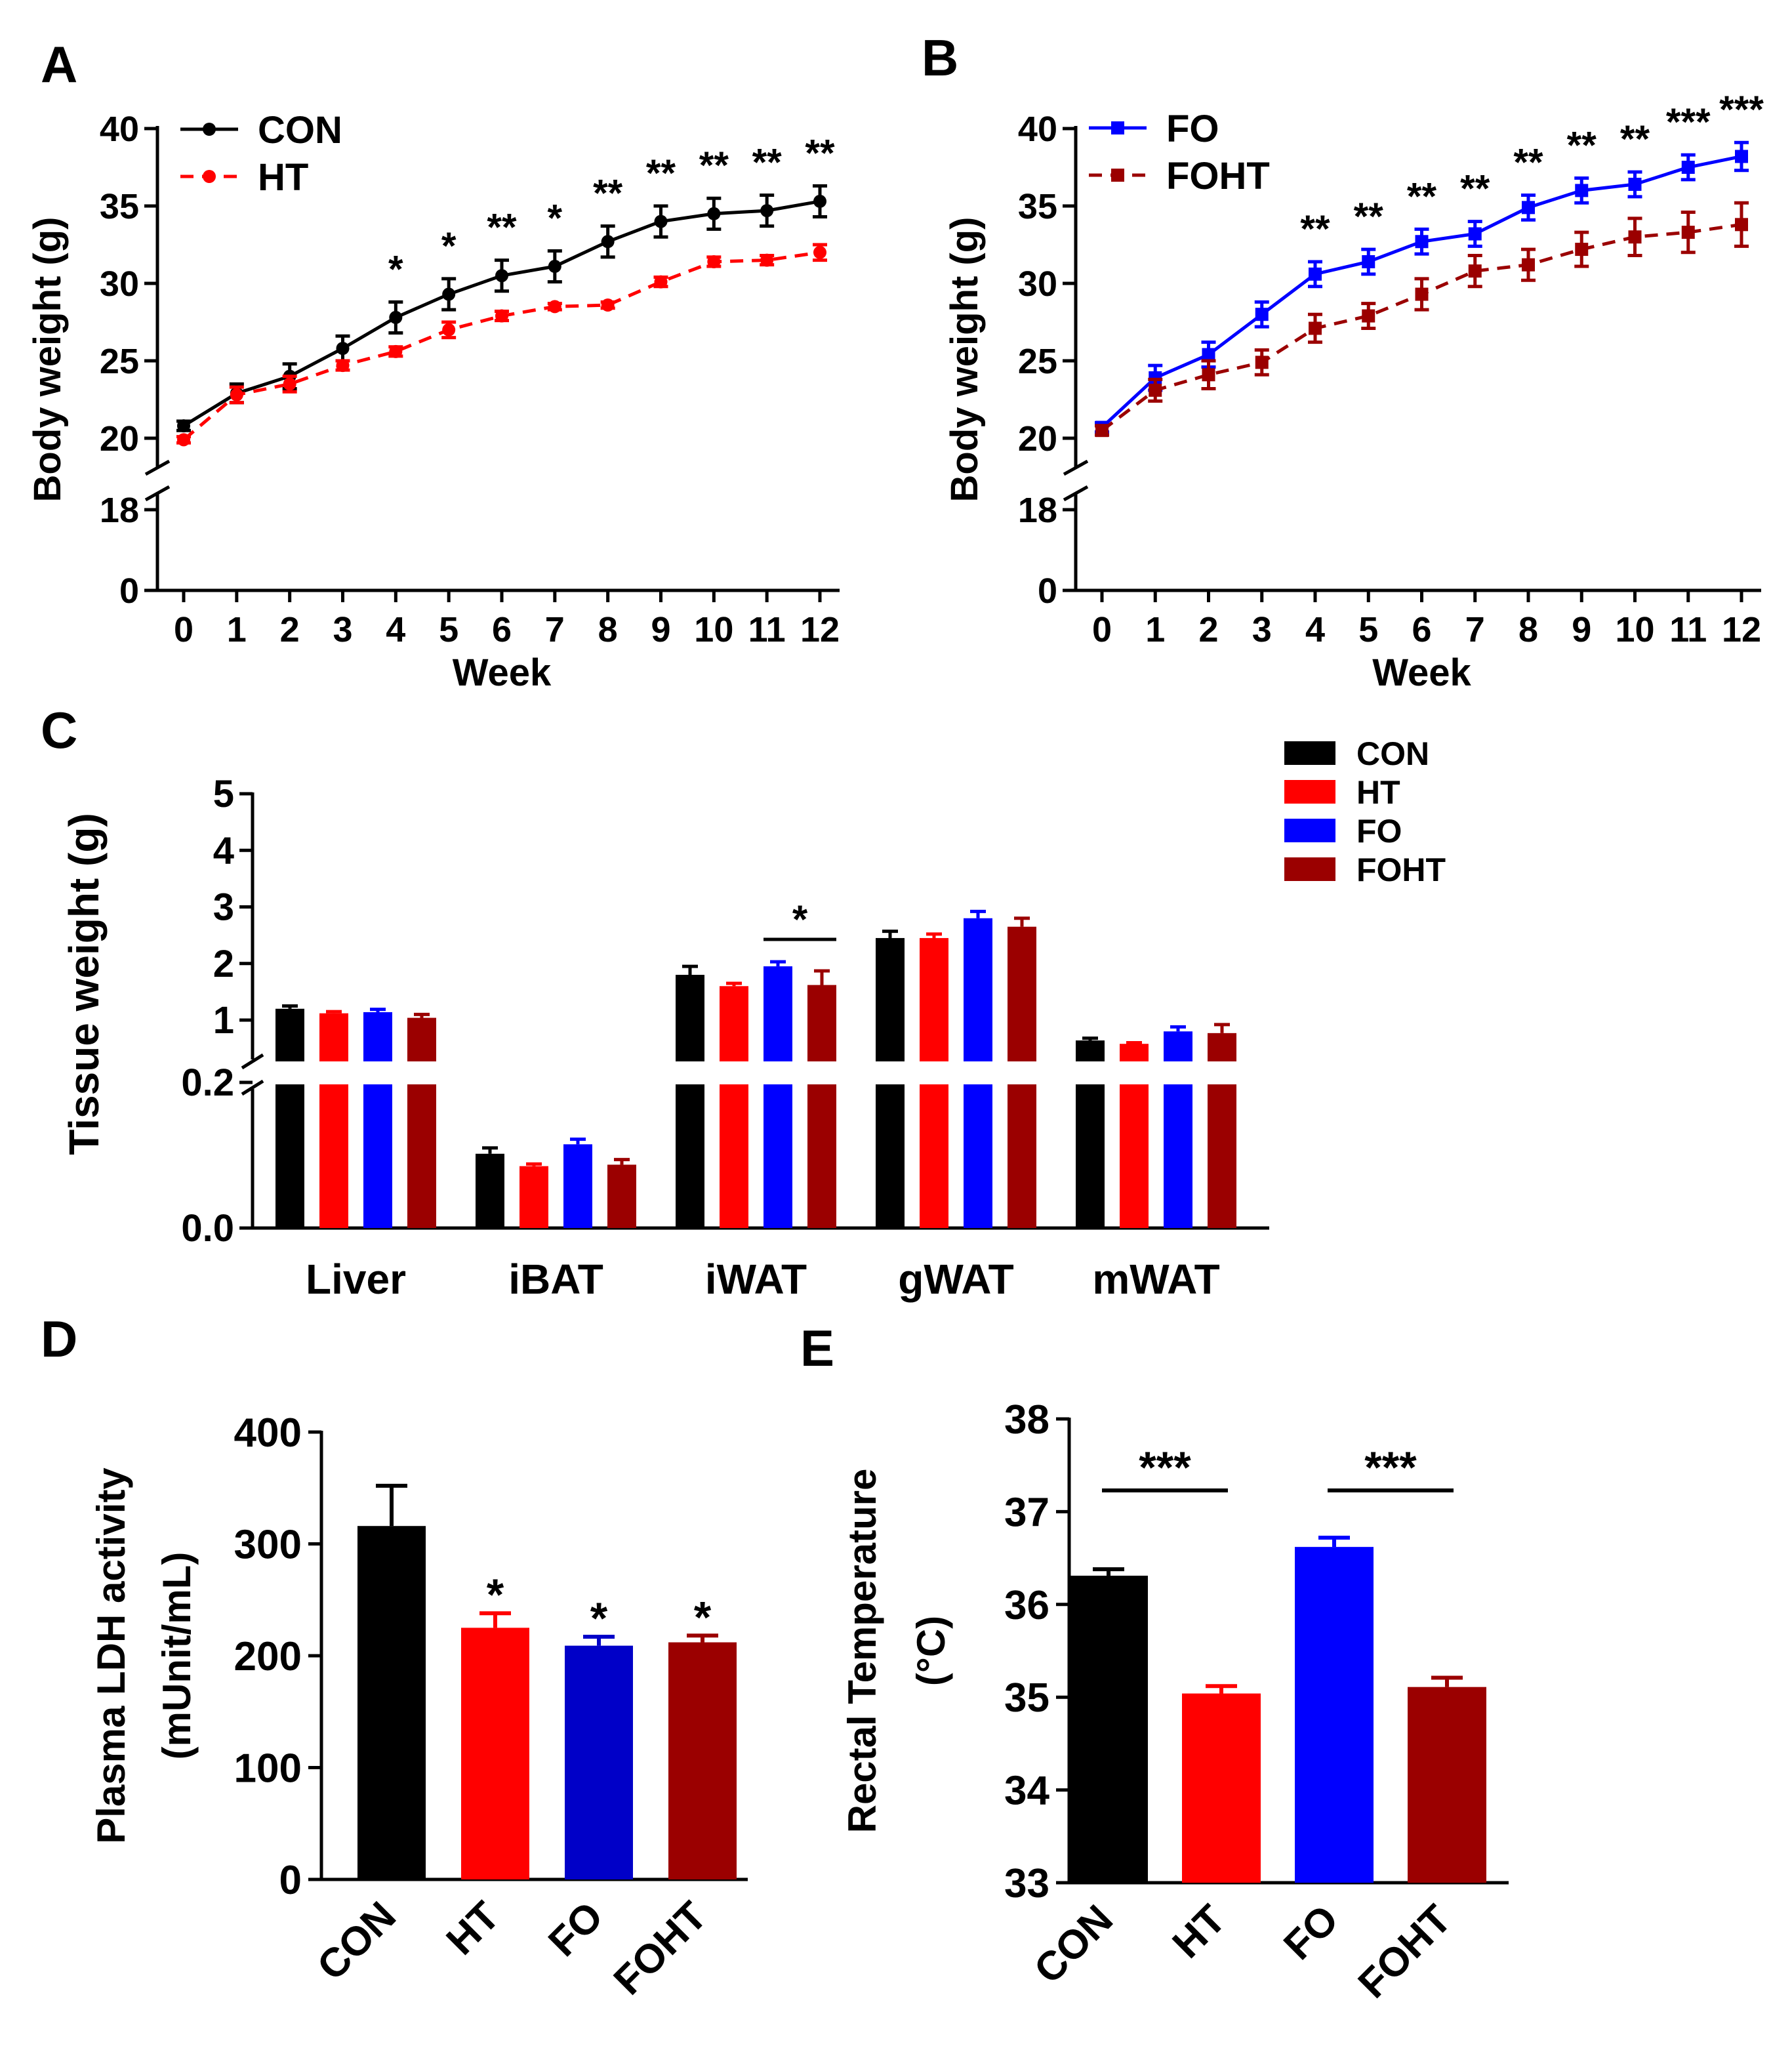 The height and width of the screenshot is (2050, 1792). What do you see at coordinates (1108, 1729) in the screenshot?
I see `panel-e-bar-con` at bounding box center [1108, 1729].